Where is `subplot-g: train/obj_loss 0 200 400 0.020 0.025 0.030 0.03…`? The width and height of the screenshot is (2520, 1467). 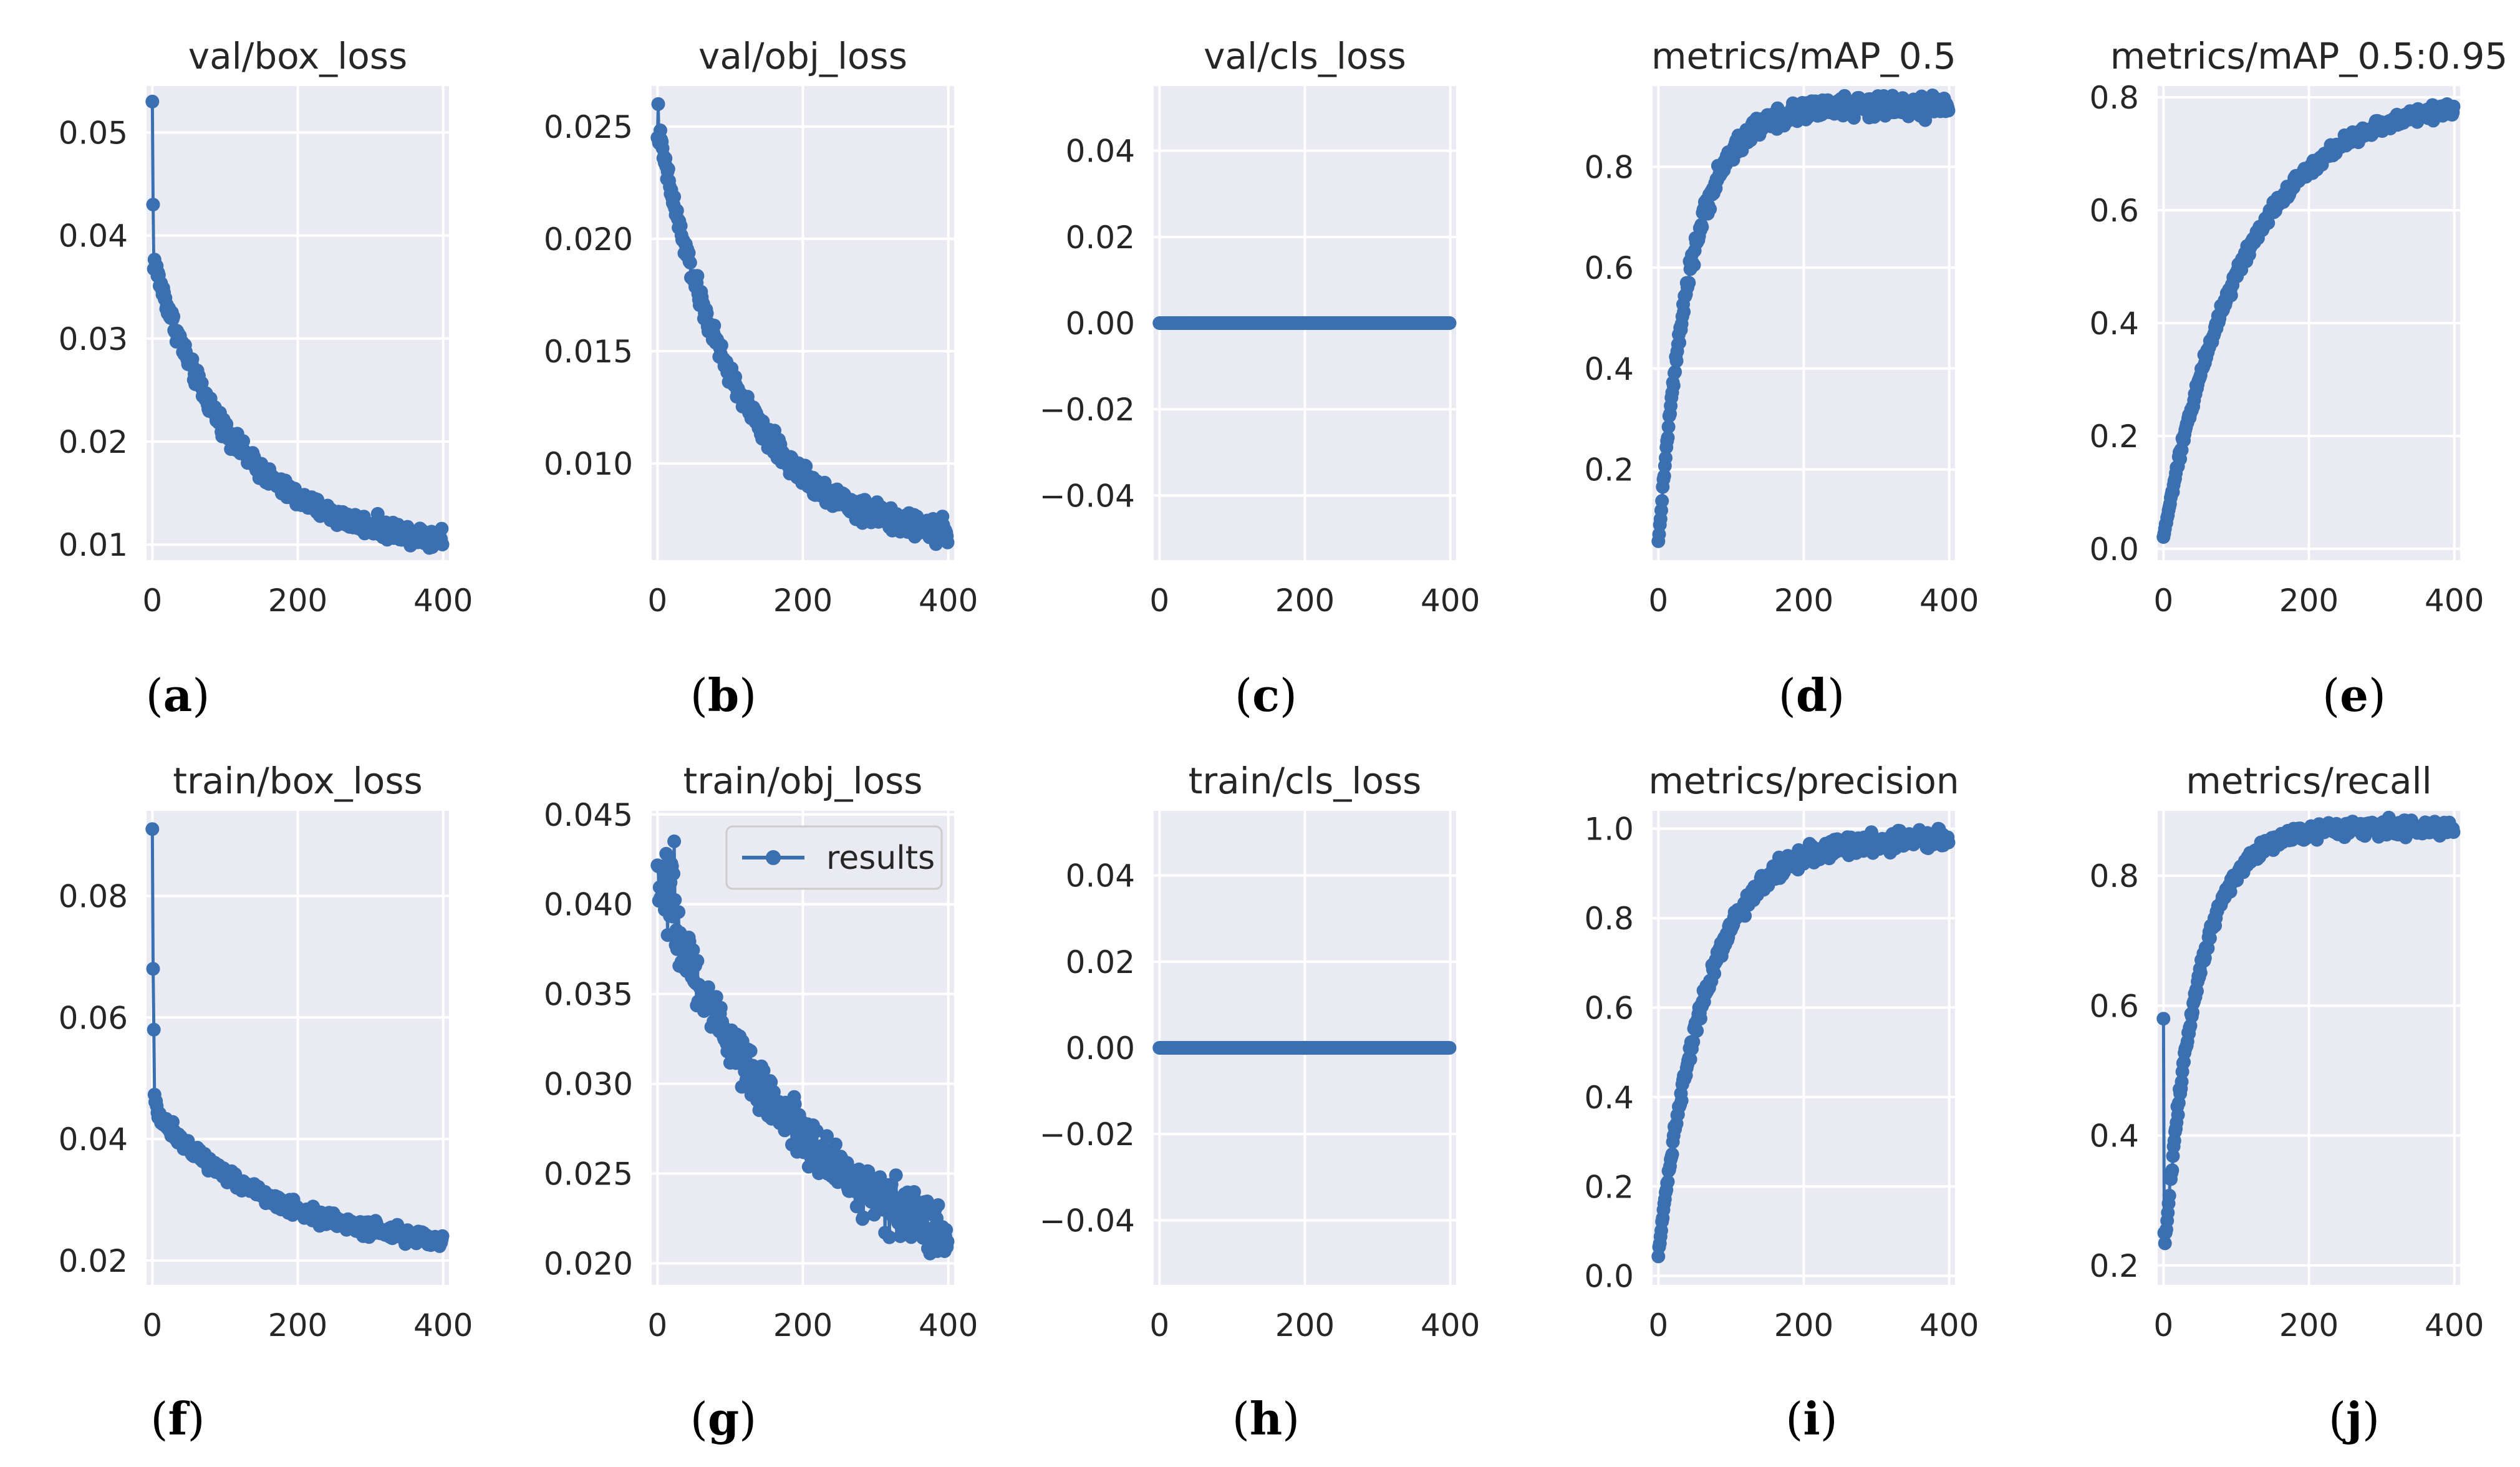
subplot-g: train/obj_loss 0 200 400 0.020 0.025 0.030 0.03… is located at coordinates (761, 1102).